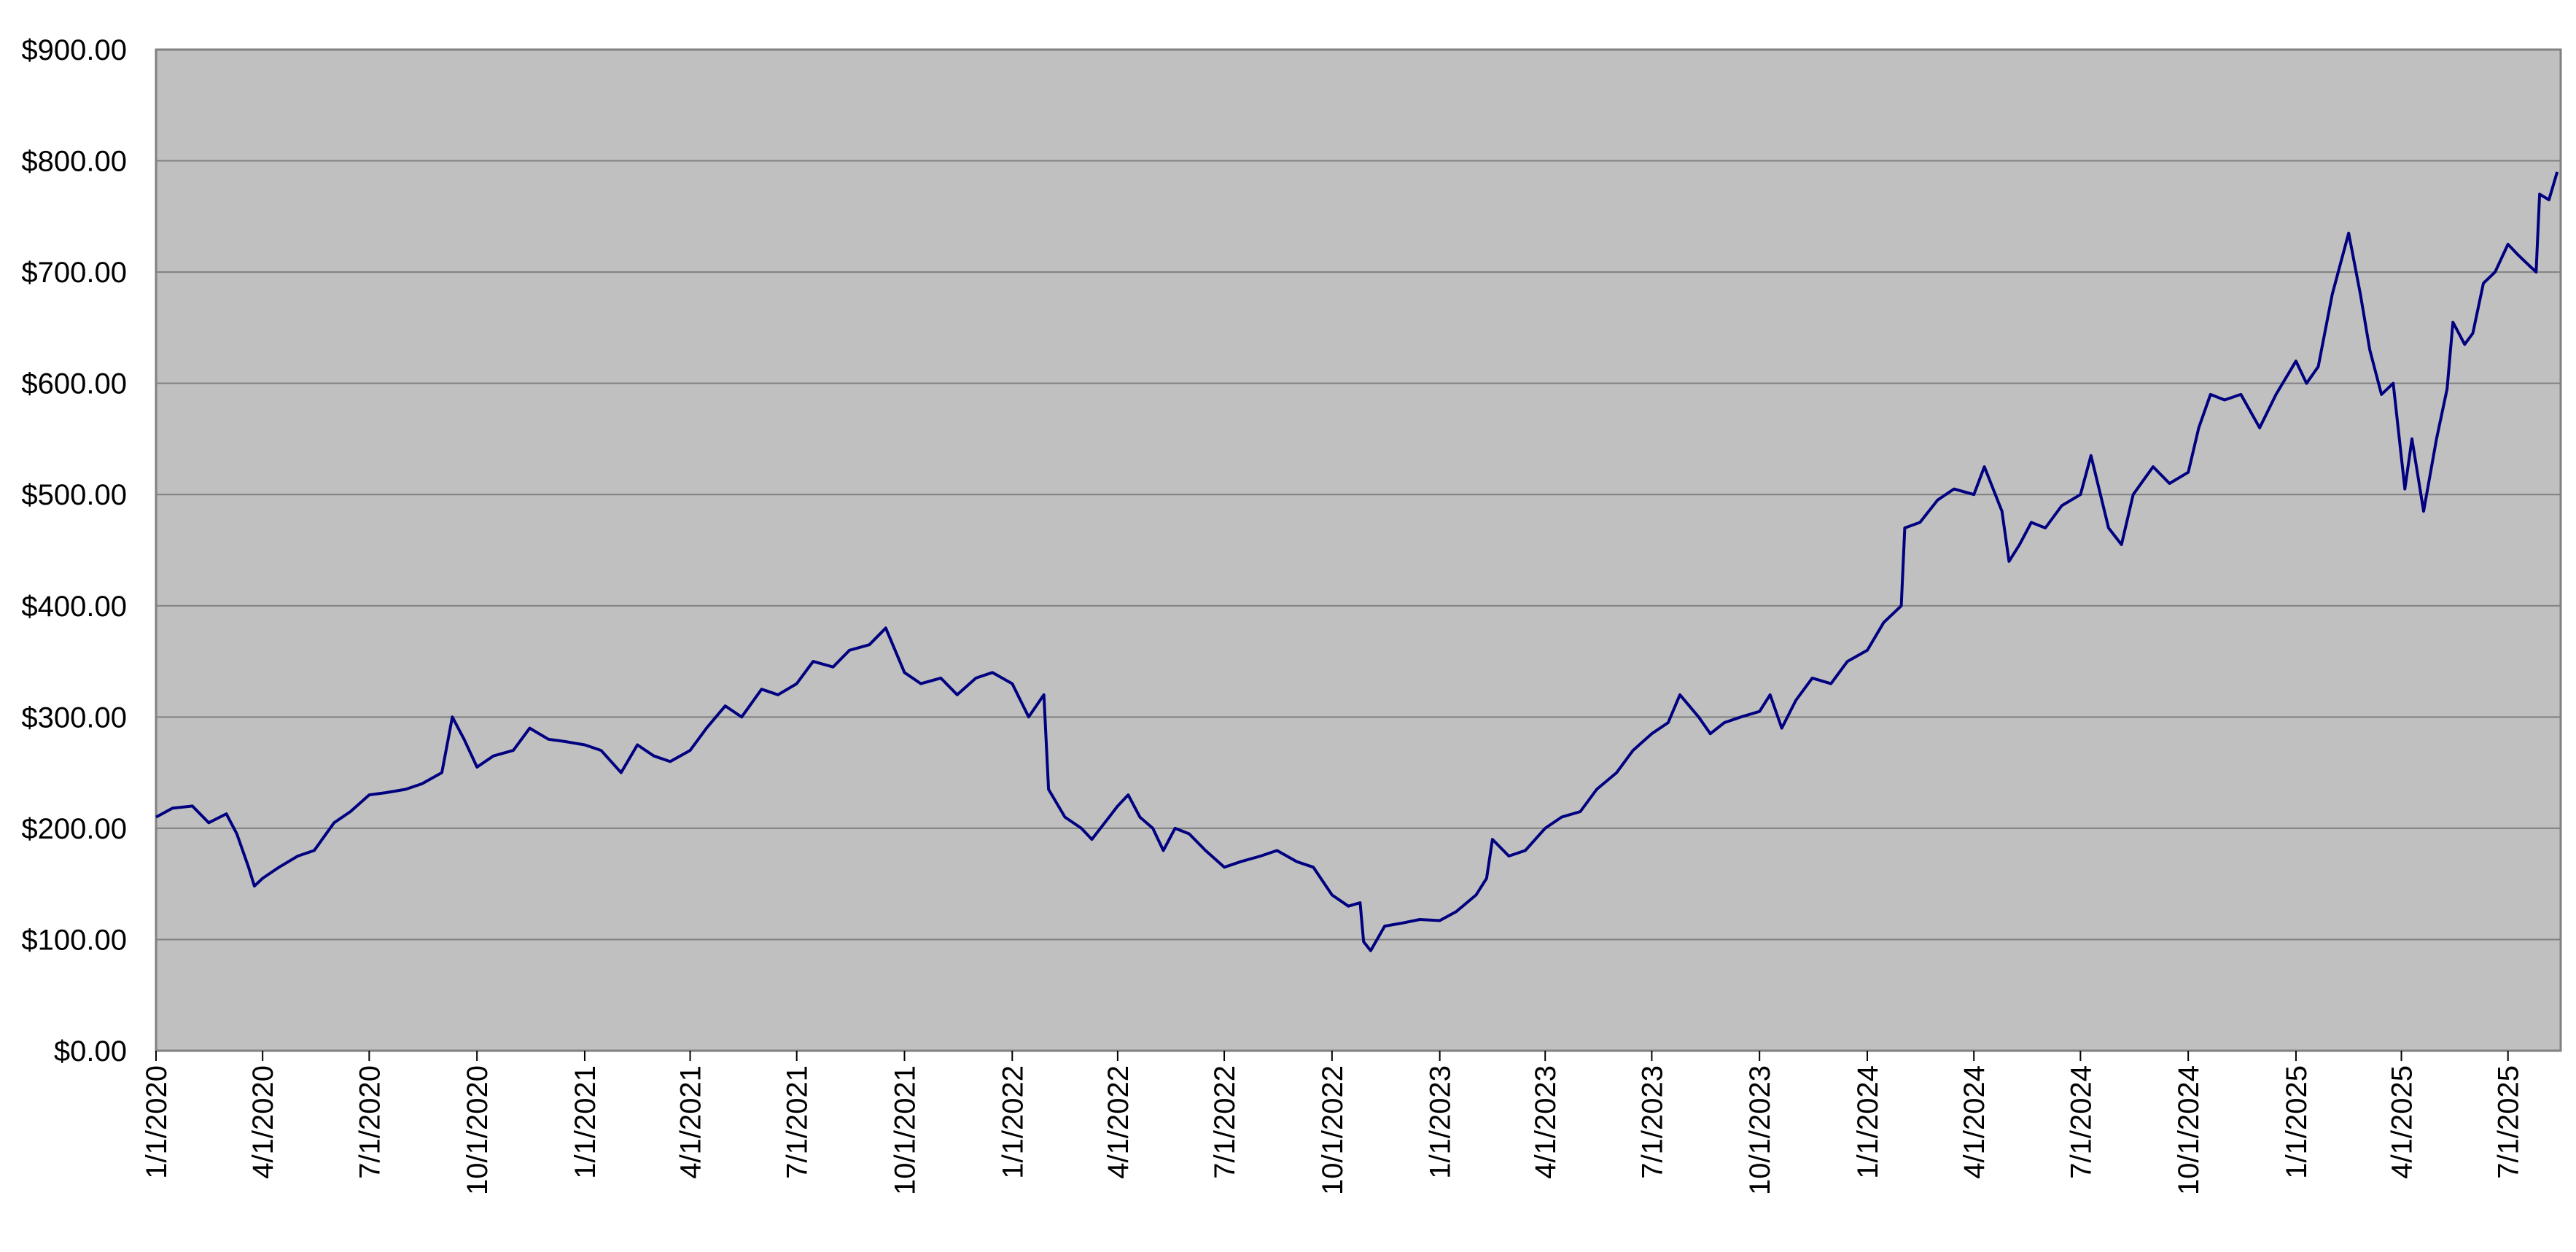  What do you see at coordinates (74, 50) in the screenshot?
I see `y-tick-label: $900.00` at bounding box center [74, 50].